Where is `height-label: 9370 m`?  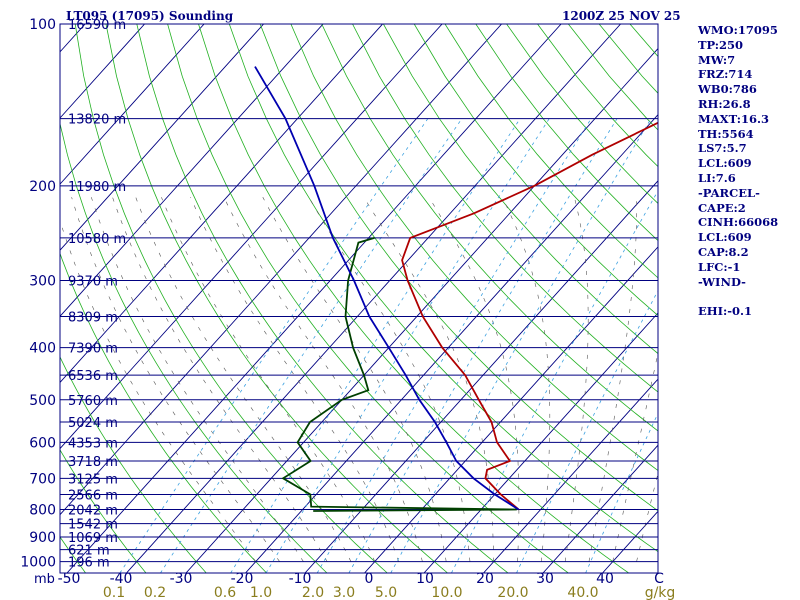
height-label: 9370 m is located at coordinates (93, 282).